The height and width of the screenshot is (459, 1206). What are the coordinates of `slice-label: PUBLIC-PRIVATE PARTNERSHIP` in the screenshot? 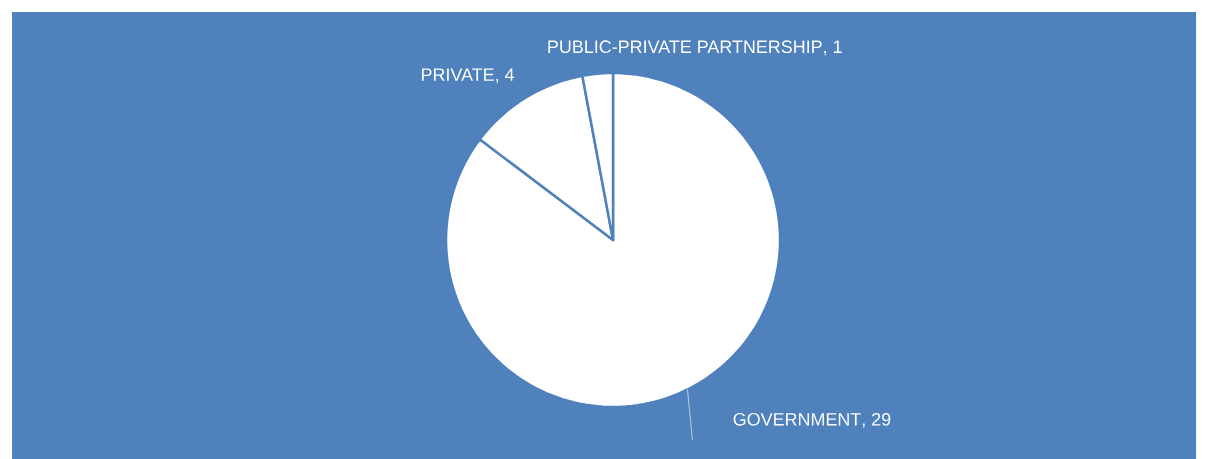 It's located at (685, 47).